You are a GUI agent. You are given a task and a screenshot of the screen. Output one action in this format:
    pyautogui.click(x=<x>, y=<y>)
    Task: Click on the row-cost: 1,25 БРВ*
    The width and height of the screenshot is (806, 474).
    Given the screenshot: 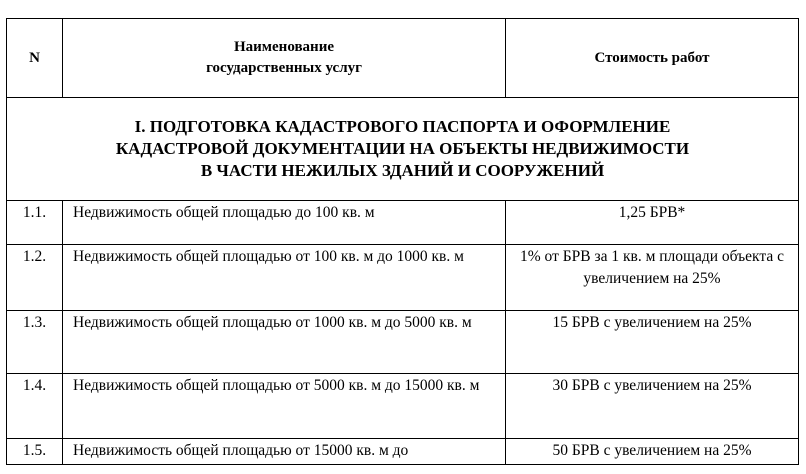 What is the action you would take?
    pyautogui.click(x=652, y=222)
    